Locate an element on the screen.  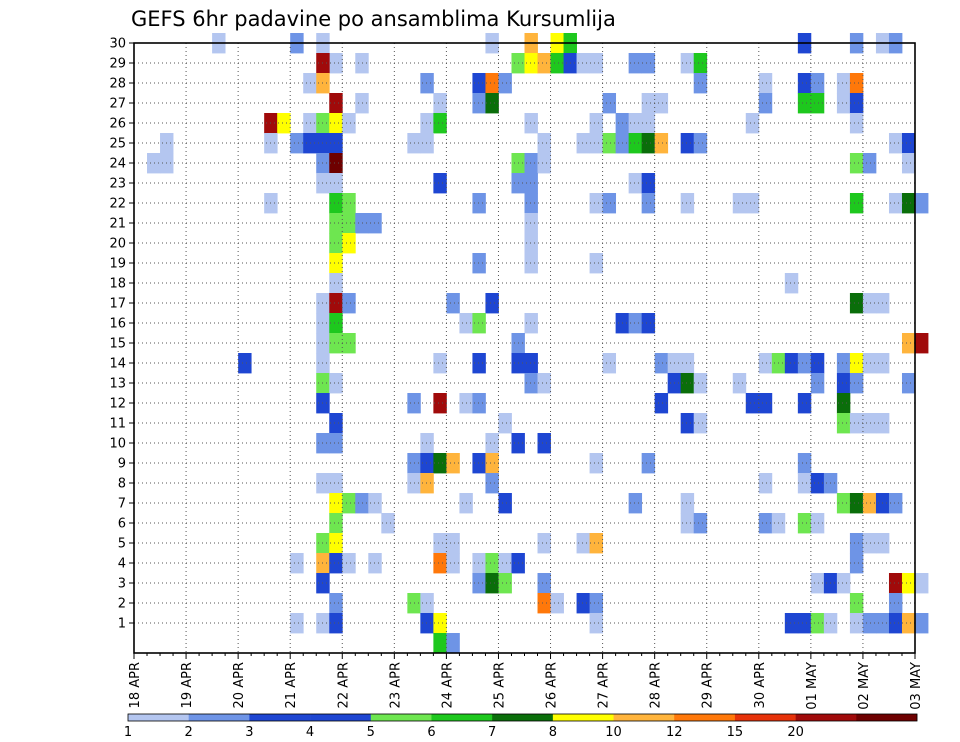
y-tick-label: 7 is located at coordinates (122, 504).